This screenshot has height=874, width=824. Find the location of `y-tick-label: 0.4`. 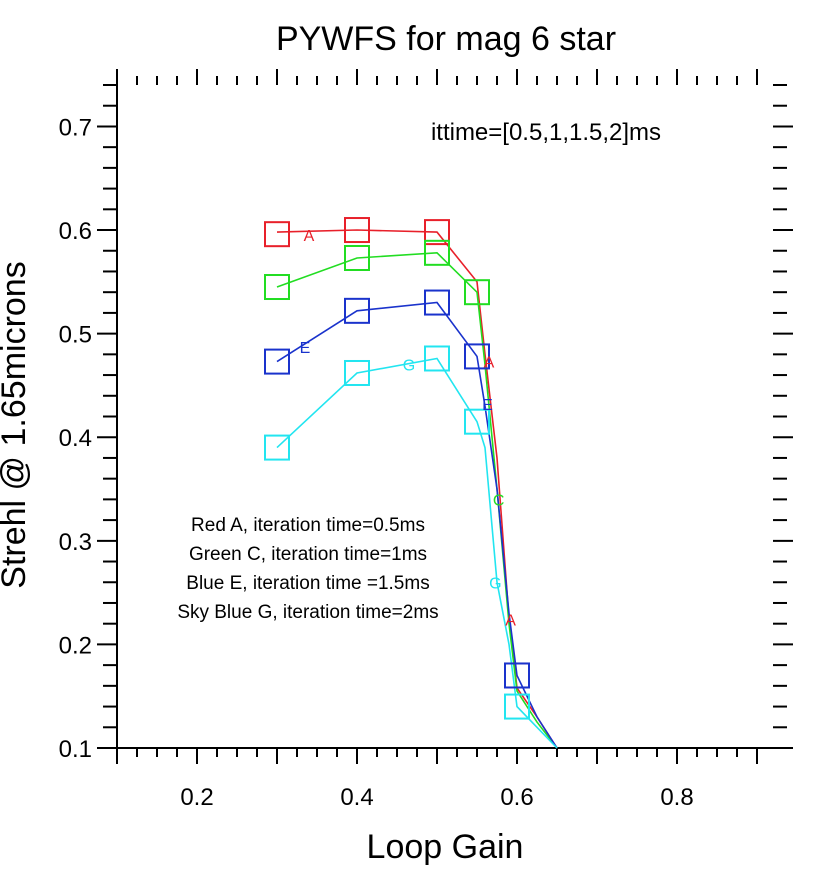

y-tick-label: 0.4 is located at coordinates (75, 438).